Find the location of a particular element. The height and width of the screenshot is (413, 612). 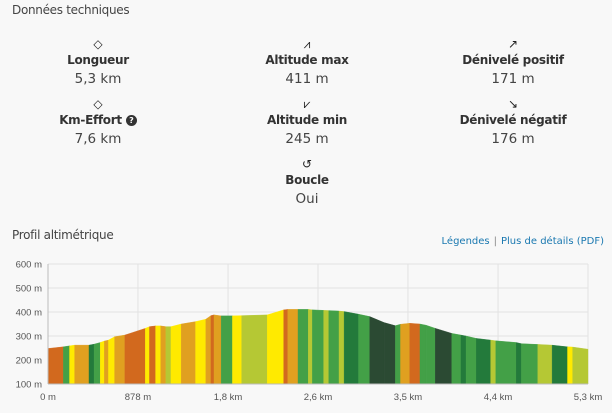

x-tick-label: 5,3 km is located at coordinates (588, 397).